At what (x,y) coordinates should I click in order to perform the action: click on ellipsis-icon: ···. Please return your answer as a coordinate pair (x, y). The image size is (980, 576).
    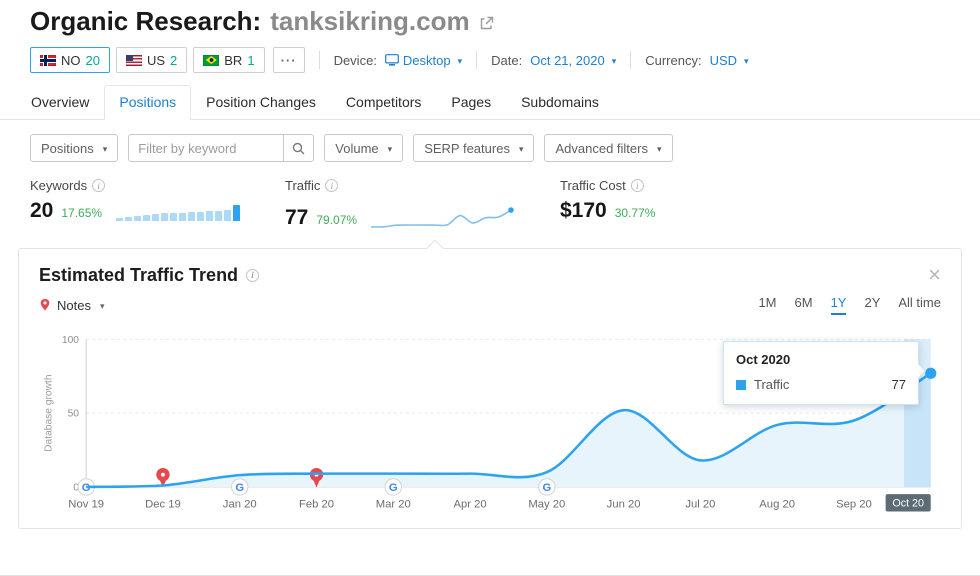
    Looking at the image, I should click on (288, 60).